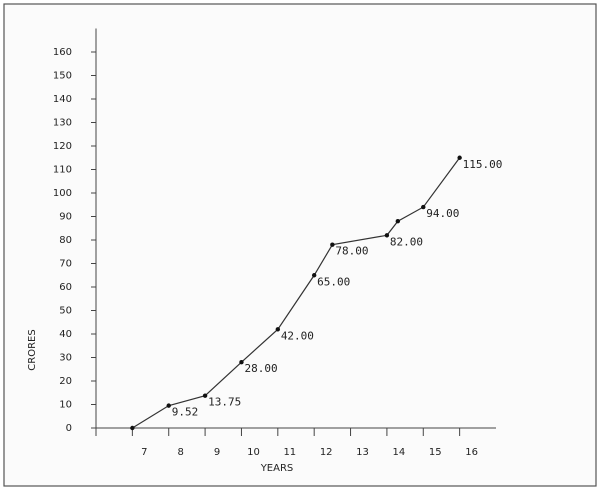 This screenshot has width=602, height=490. Describe the element at coordinates (471, 452) in the screenshot. I see `x-tick-label: 16` at that location.